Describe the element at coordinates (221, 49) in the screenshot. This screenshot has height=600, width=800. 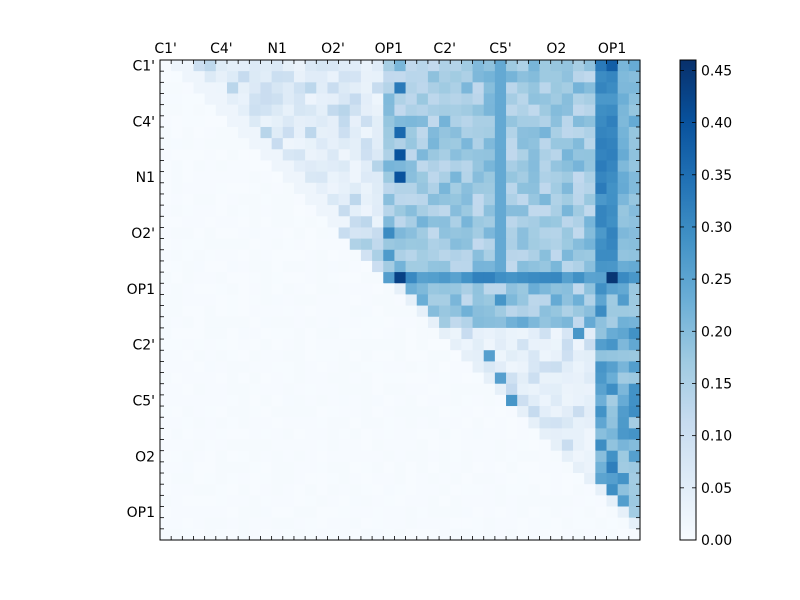
I see `x-tick-label: C4'` at that location.